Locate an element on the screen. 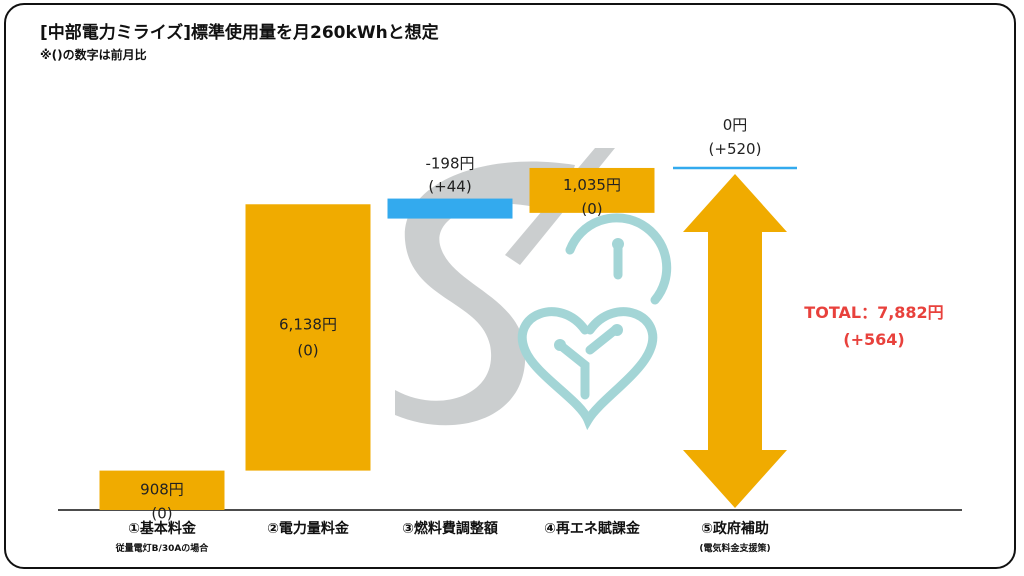 This screenshot has height=576, width=1024. value-label-4: 1,035円 is located at coordinates (592, 185).